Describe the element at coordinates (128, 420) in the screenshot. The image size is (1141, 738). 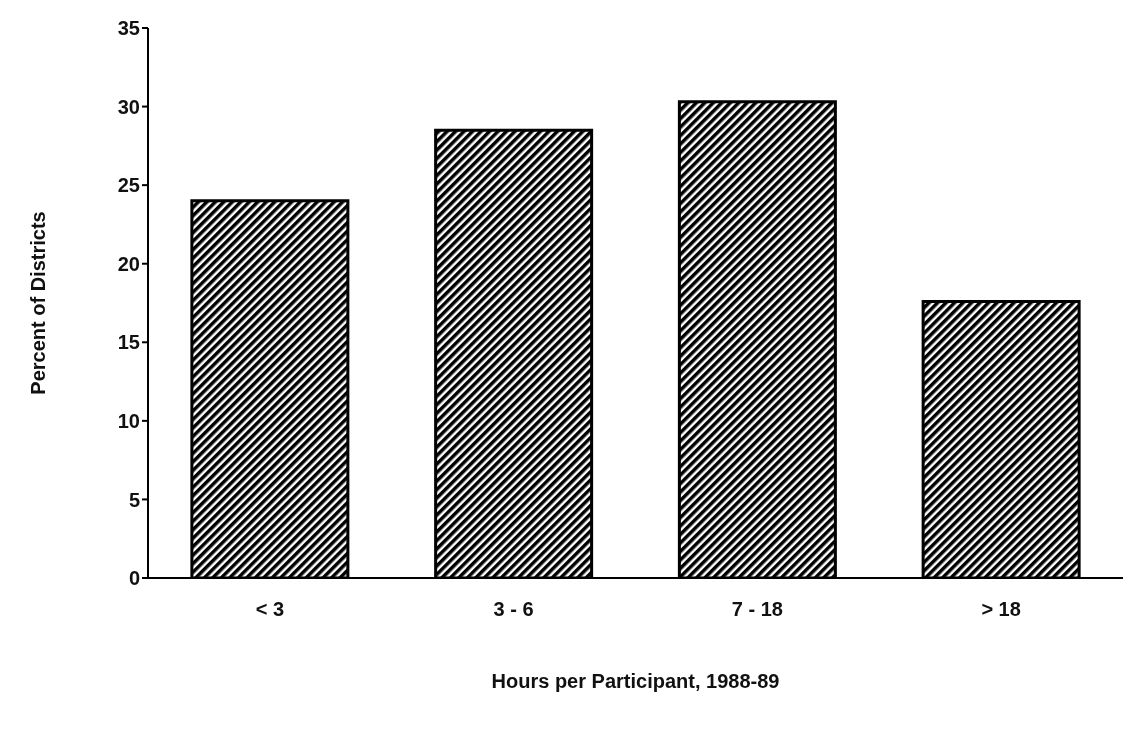
I see `y-tick-label: 10` at that location.